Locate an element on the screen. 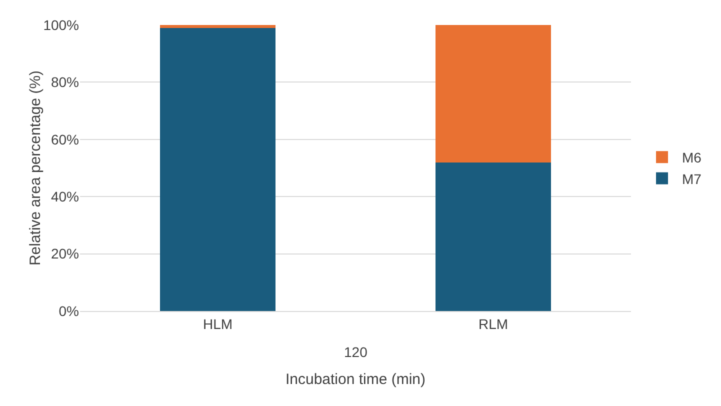  x-axis-title: Incubation time (min) is located at coordinates (355, 379).